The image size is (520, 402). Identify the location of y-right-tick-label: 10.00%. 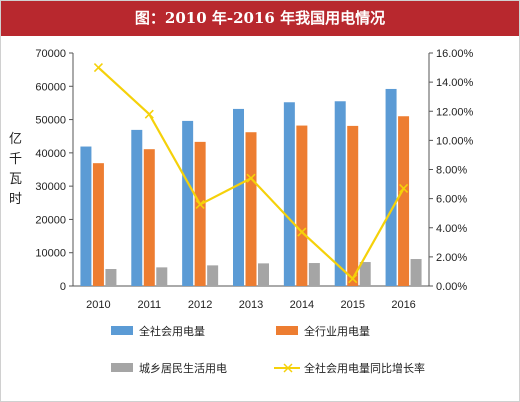
(455, 141).